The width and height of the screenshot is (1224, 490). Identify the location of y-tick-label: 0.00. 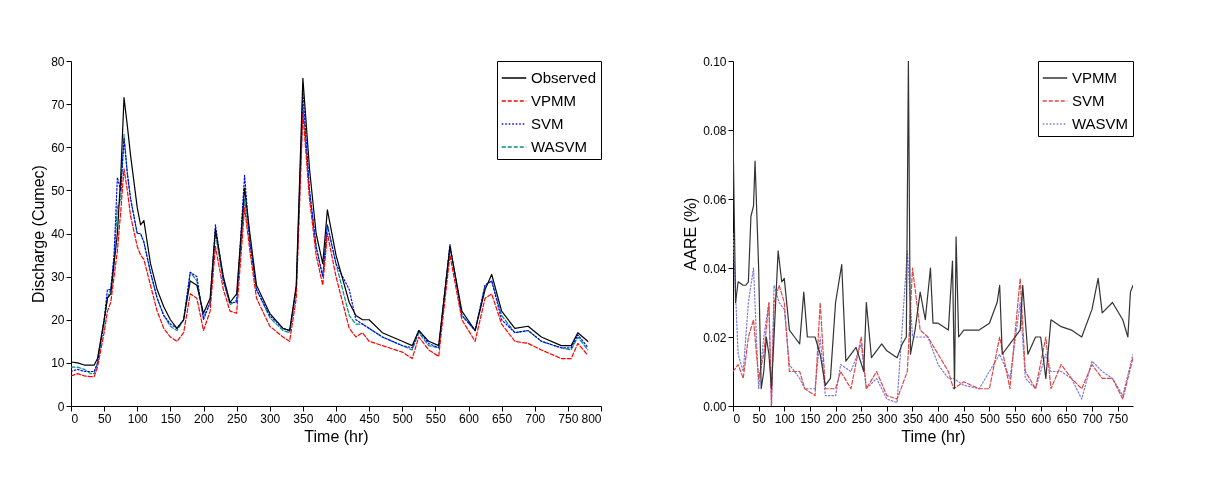
(715, 406).